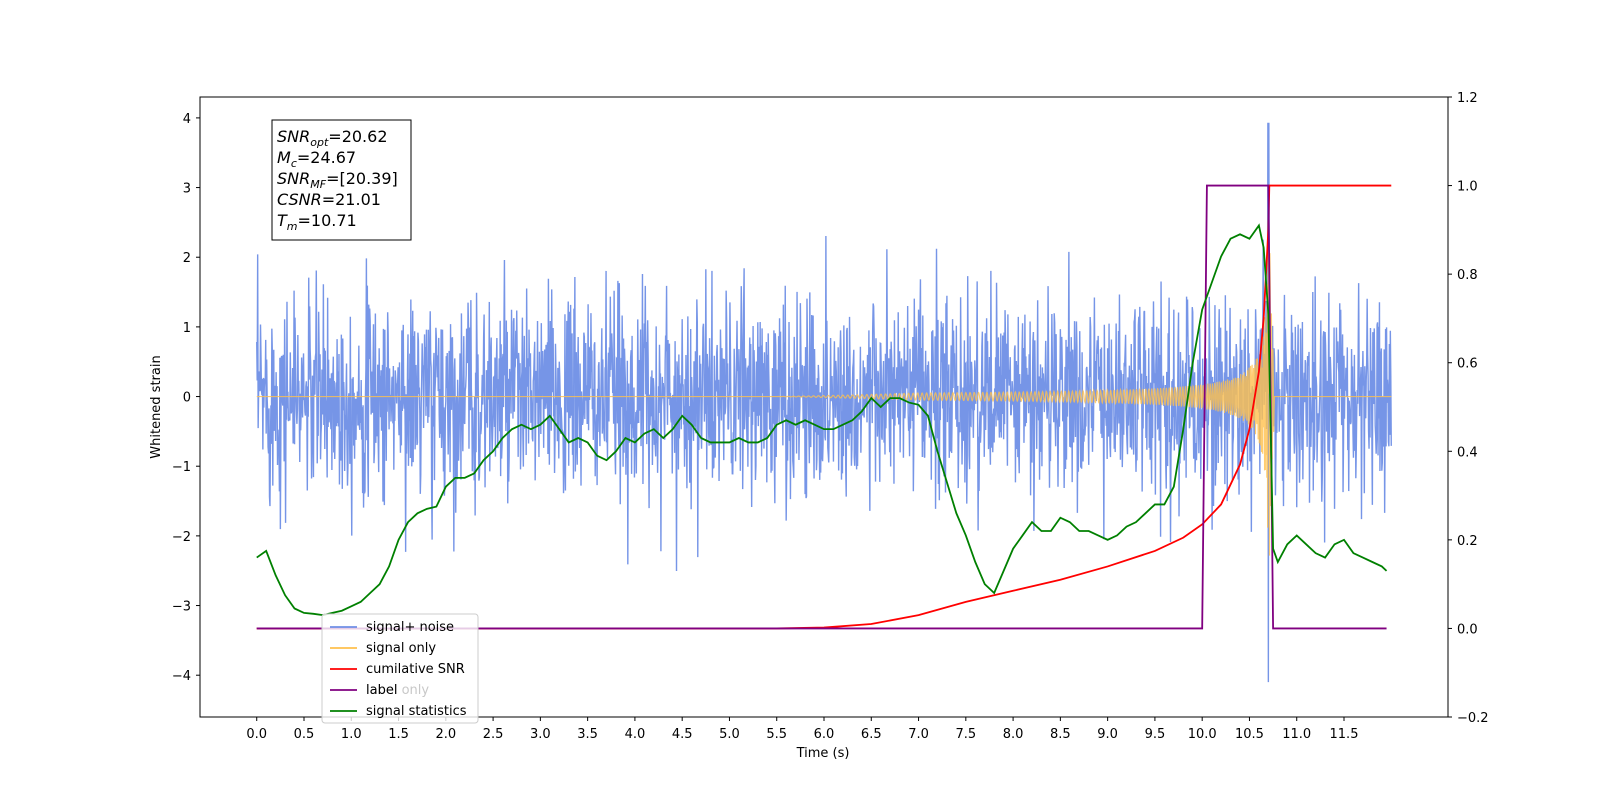 The height and width of the screenshot is (804, 1600). What do you see at coordinates (1467, 275) in the screenshot?
I see `y2-tick-label: 0.8` at bounding box center [1467, 275].